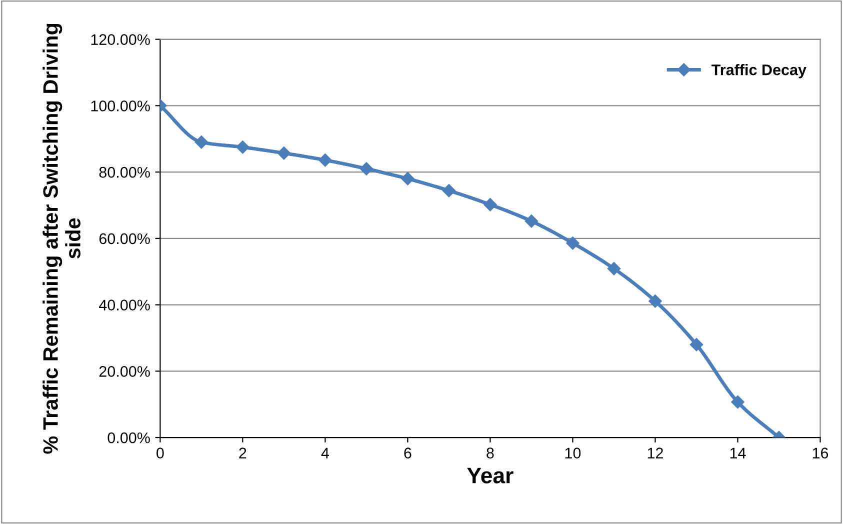 Image resolution: width=843 pixels, height=524 pixels. I want to click on x-tick-label: 14, so click(738, 453).